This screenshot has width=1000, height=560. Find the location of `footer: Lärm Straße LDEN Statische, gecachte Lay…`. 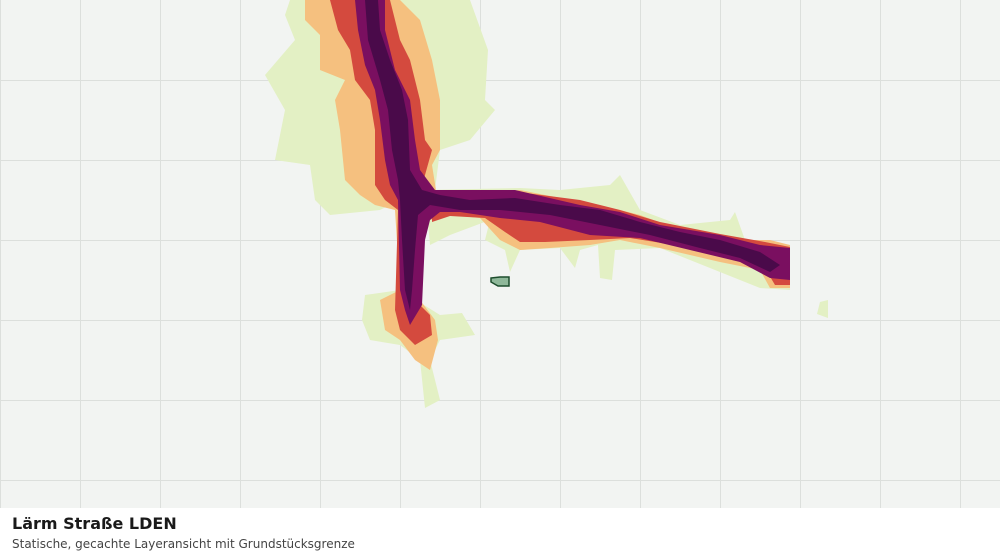

footer: Lärm Straße LDEN Statische, gecachte Lay… is located at coordinates (500, 534).